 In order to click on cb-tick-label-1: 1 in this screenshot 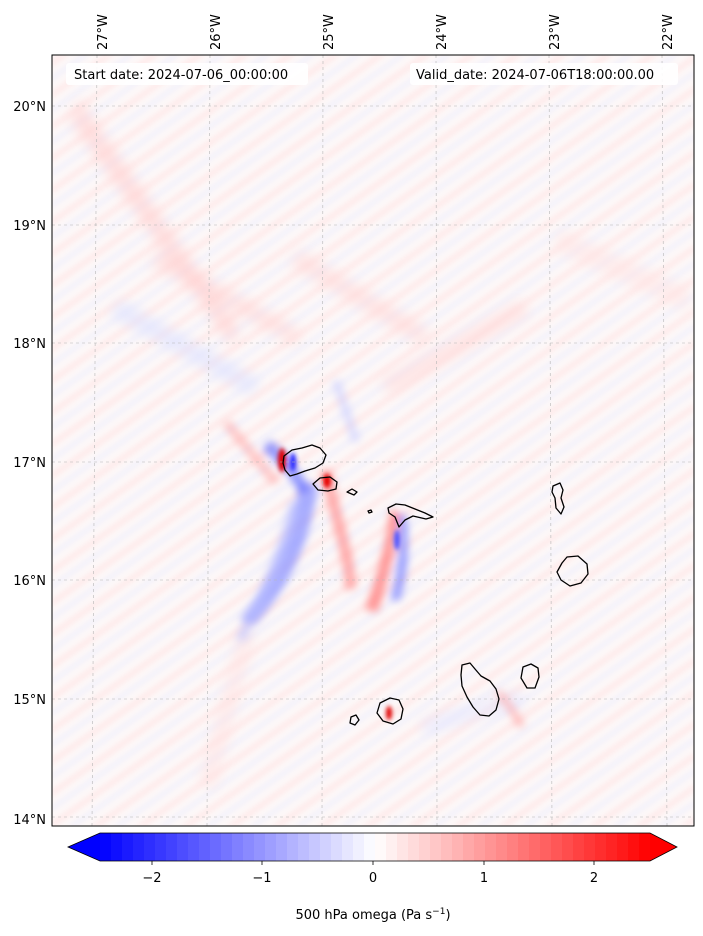, I will do `click(484, 878)`.